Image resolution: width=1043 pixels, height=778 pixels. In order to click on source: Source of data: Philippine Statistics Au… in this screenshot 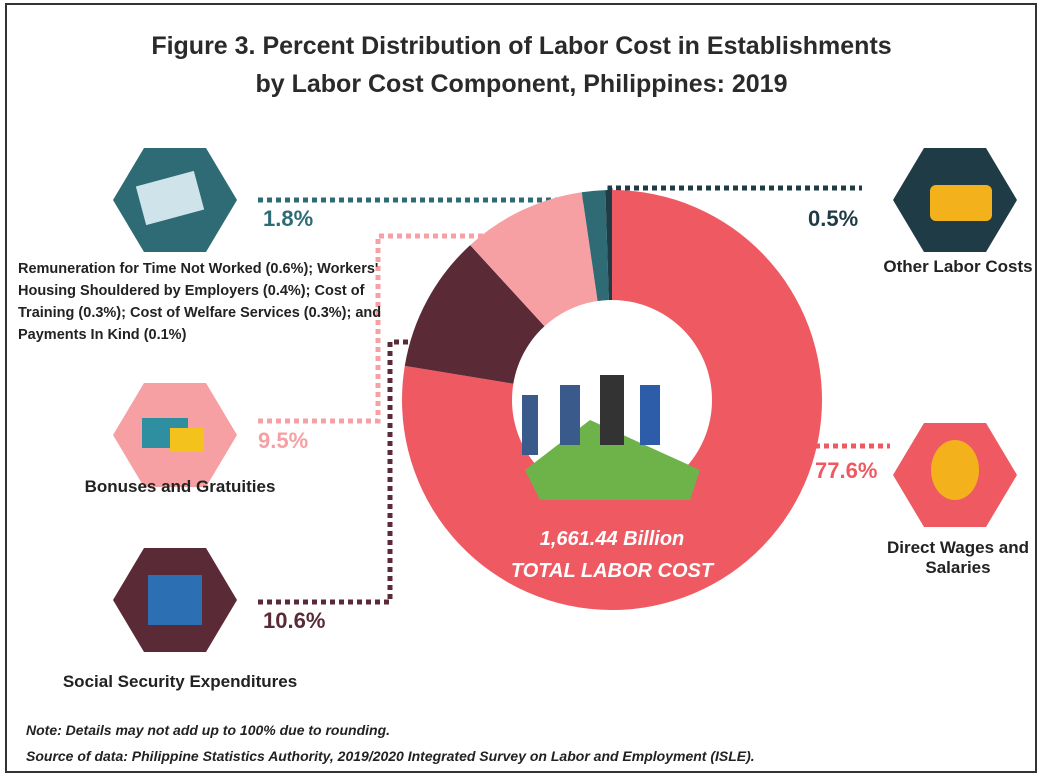, I will do `click(390, 756)`.